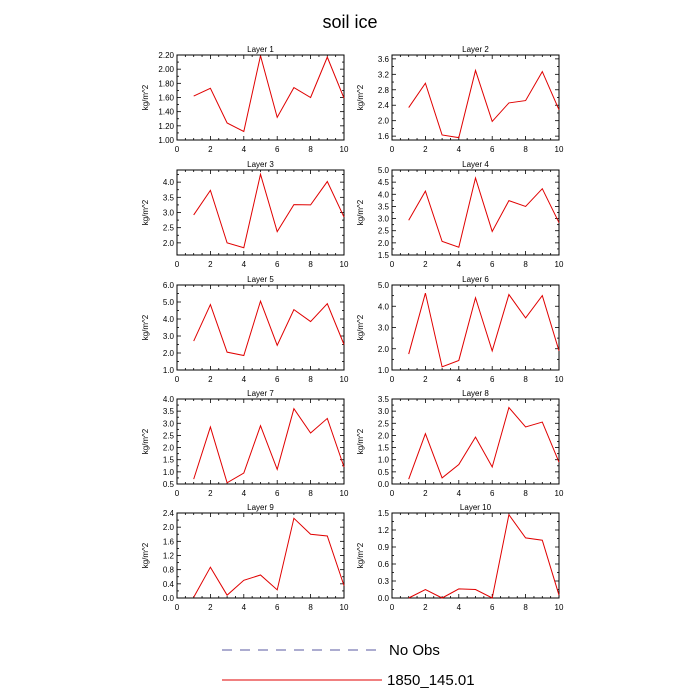 This screenshot has height=700, width=700. Describe the element at coordinates (414, 650) in the screenshot. I see `legend-label-no-obs: No Obs` at that location.